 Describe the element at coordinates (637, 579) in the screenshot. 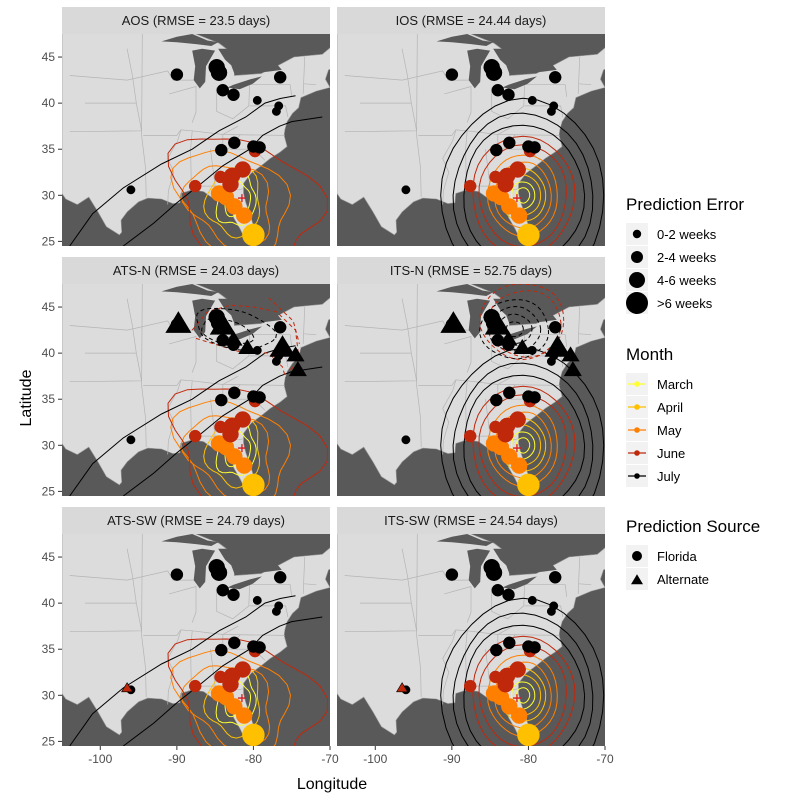

I see `legend-source-triangle` at that location.